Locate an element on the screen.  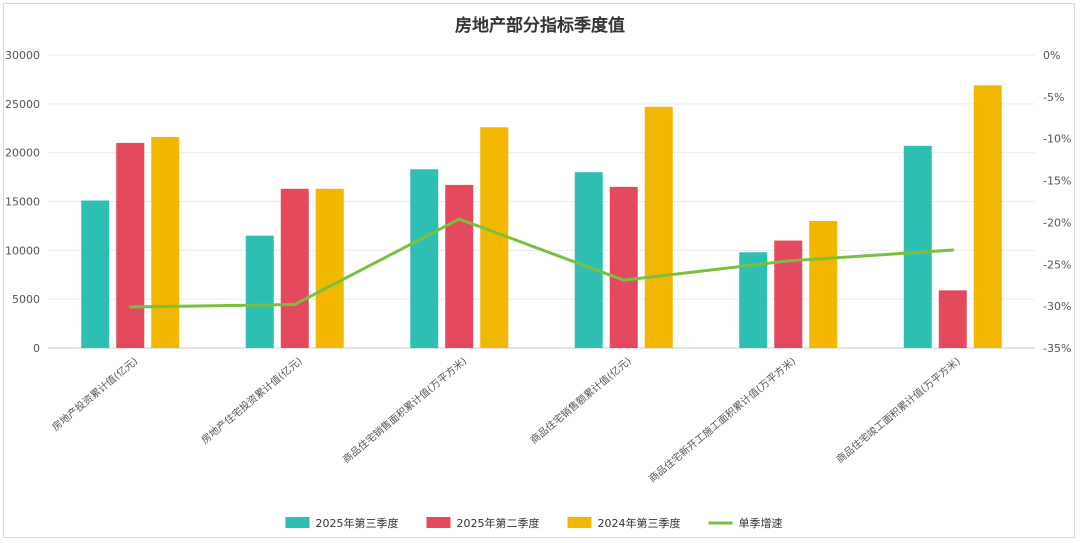
bar-series2-cat2 is located at coordinates (294, 268).